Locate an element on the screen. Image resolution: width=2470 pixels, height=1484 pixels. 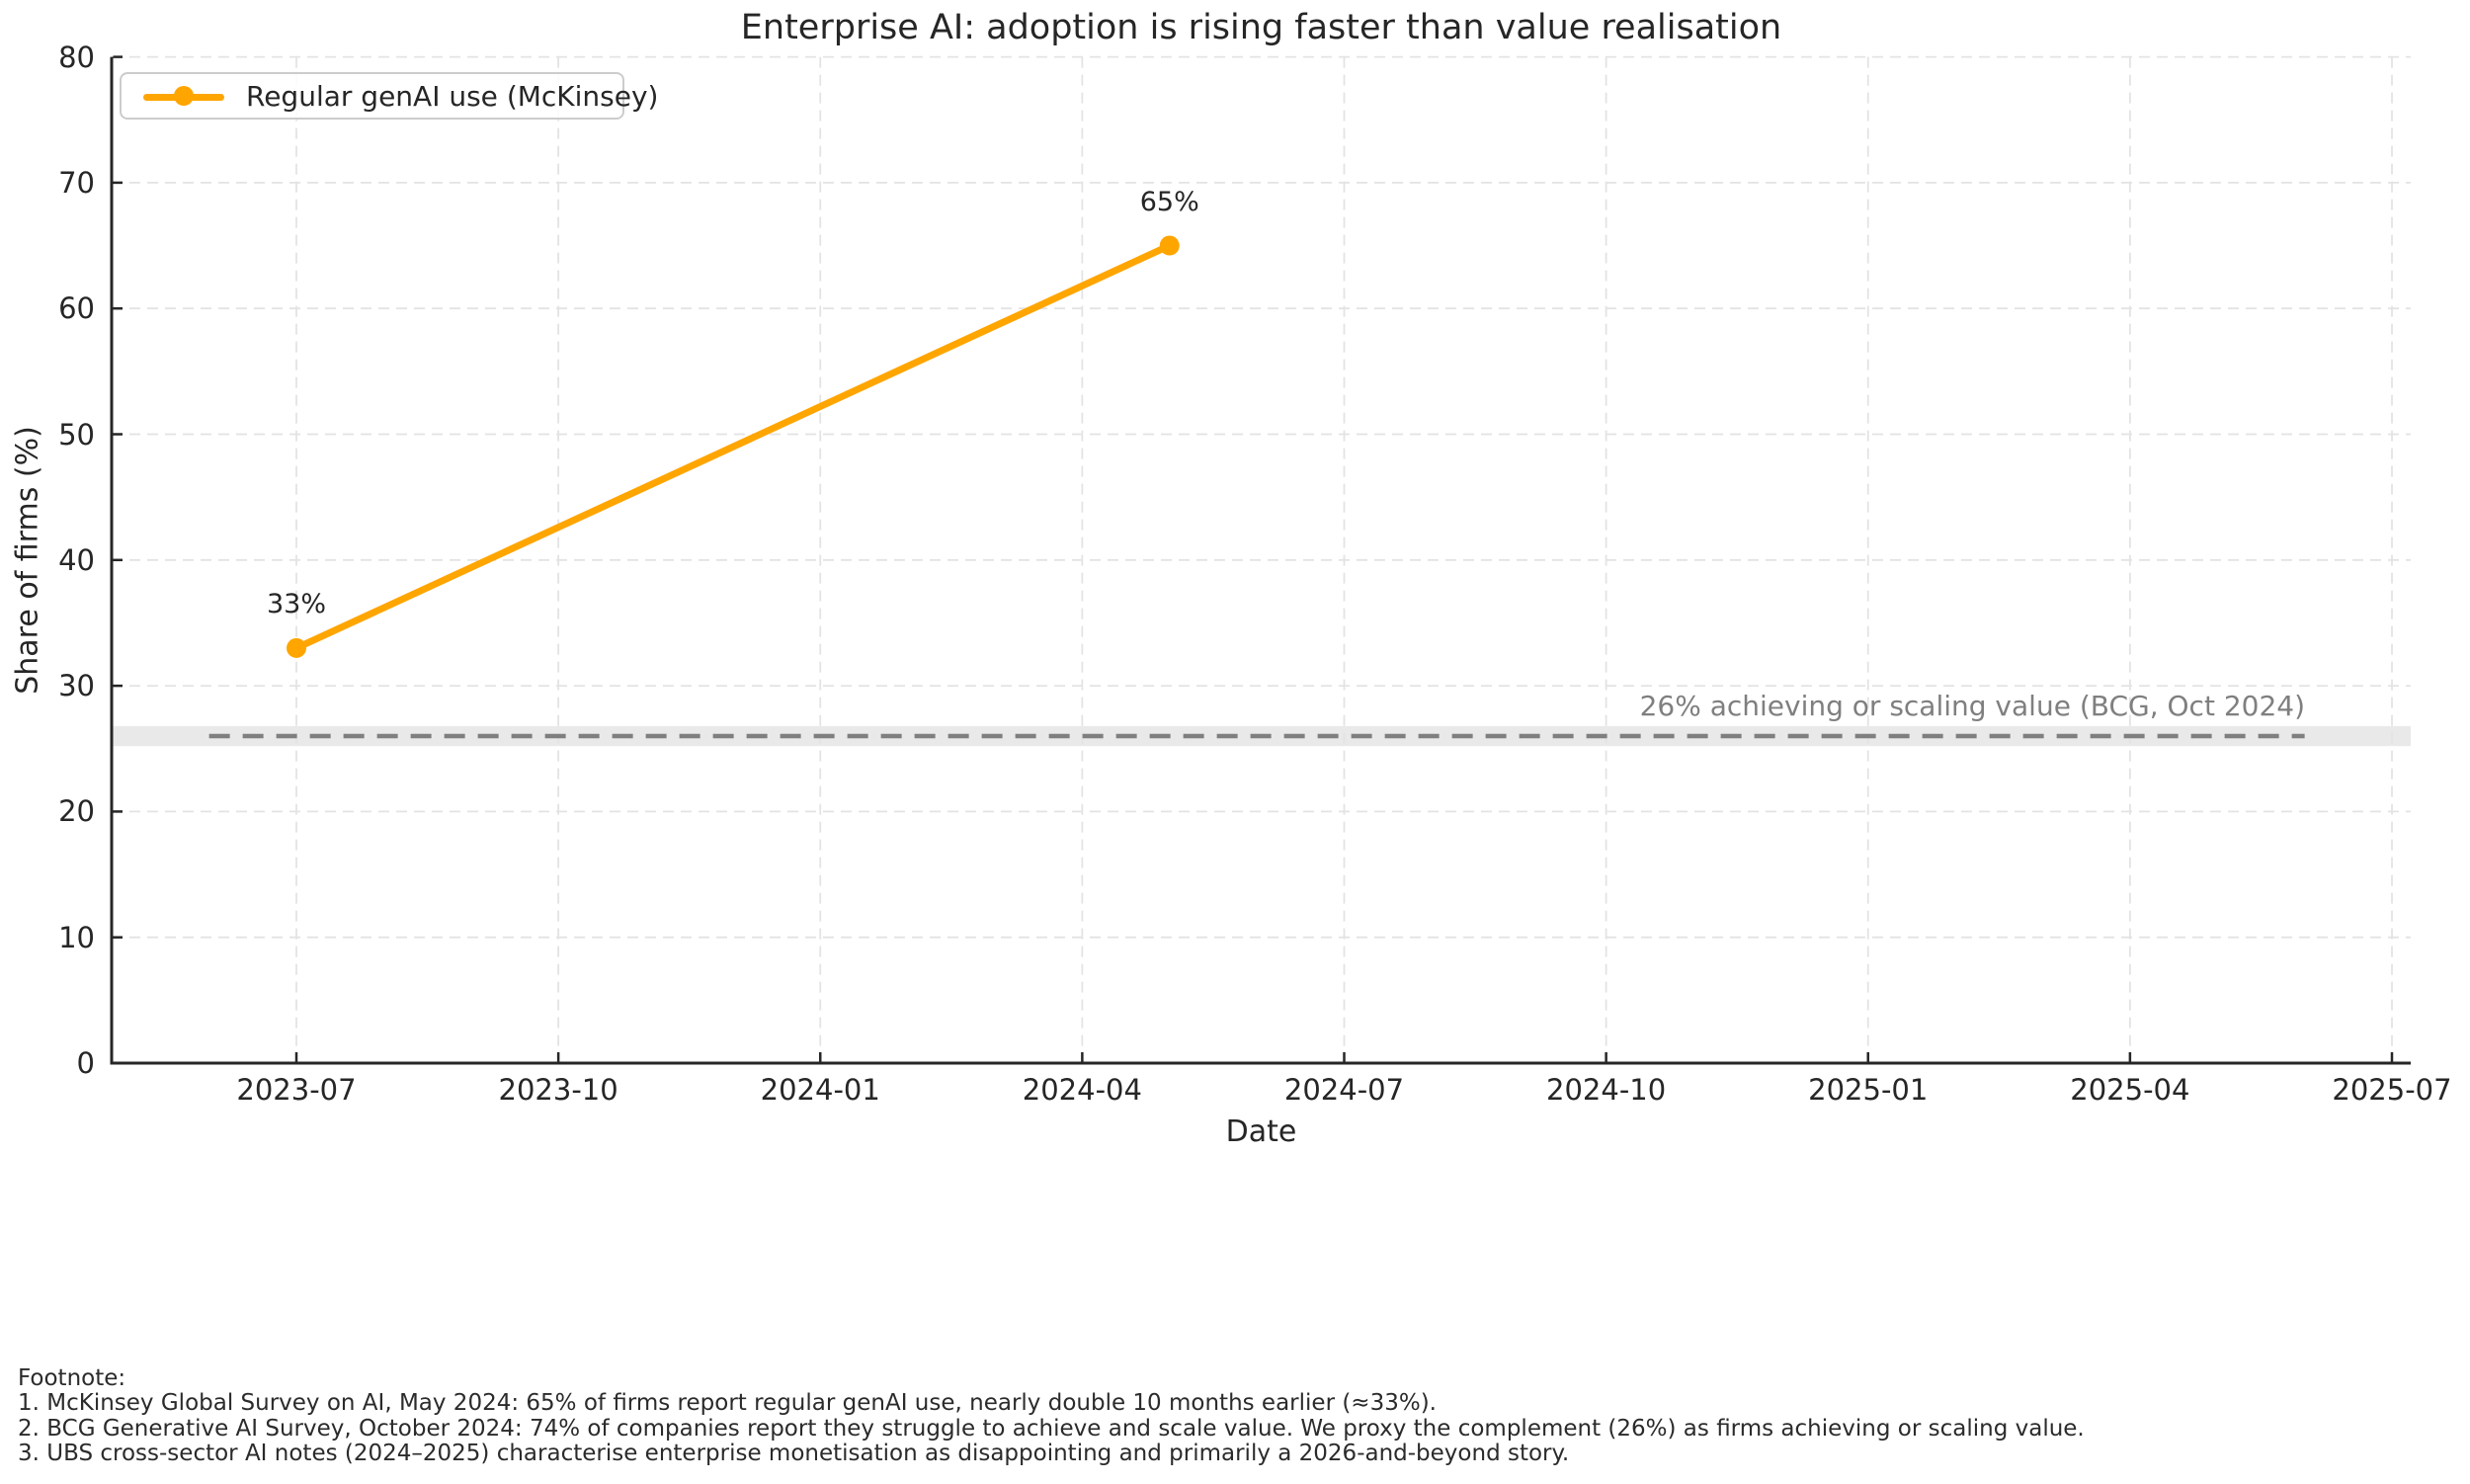
y-axis-label: Share of firms (%) is located at coordinates (27, 560).